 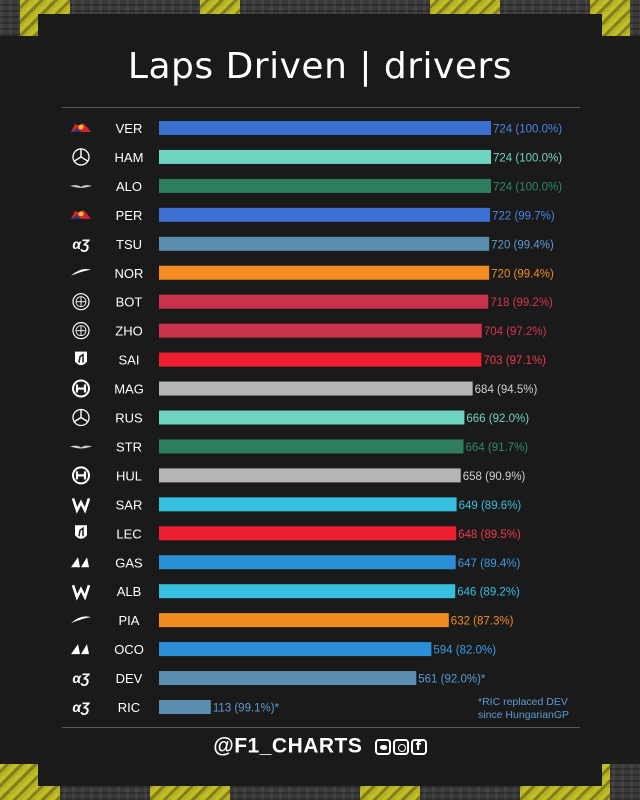 I want to click on driver-row: ALO 724 (100.0%), so click(x=316, y=186).